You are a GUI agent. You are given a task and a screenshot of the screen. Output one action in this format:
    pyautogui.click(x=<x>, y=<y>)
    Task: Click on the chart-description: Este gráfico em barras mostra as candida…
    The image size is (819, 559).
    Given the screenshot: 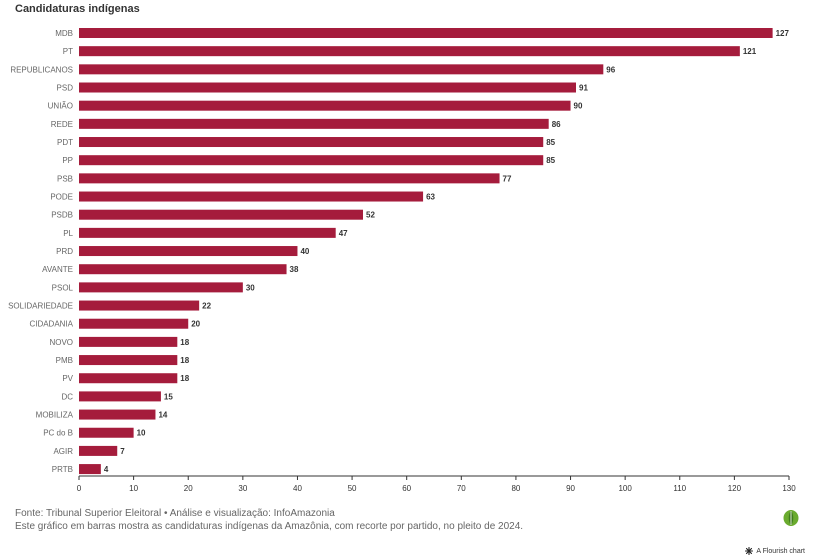 What is the action you would take?
    pyautogui.click(x=269, y=526)
    